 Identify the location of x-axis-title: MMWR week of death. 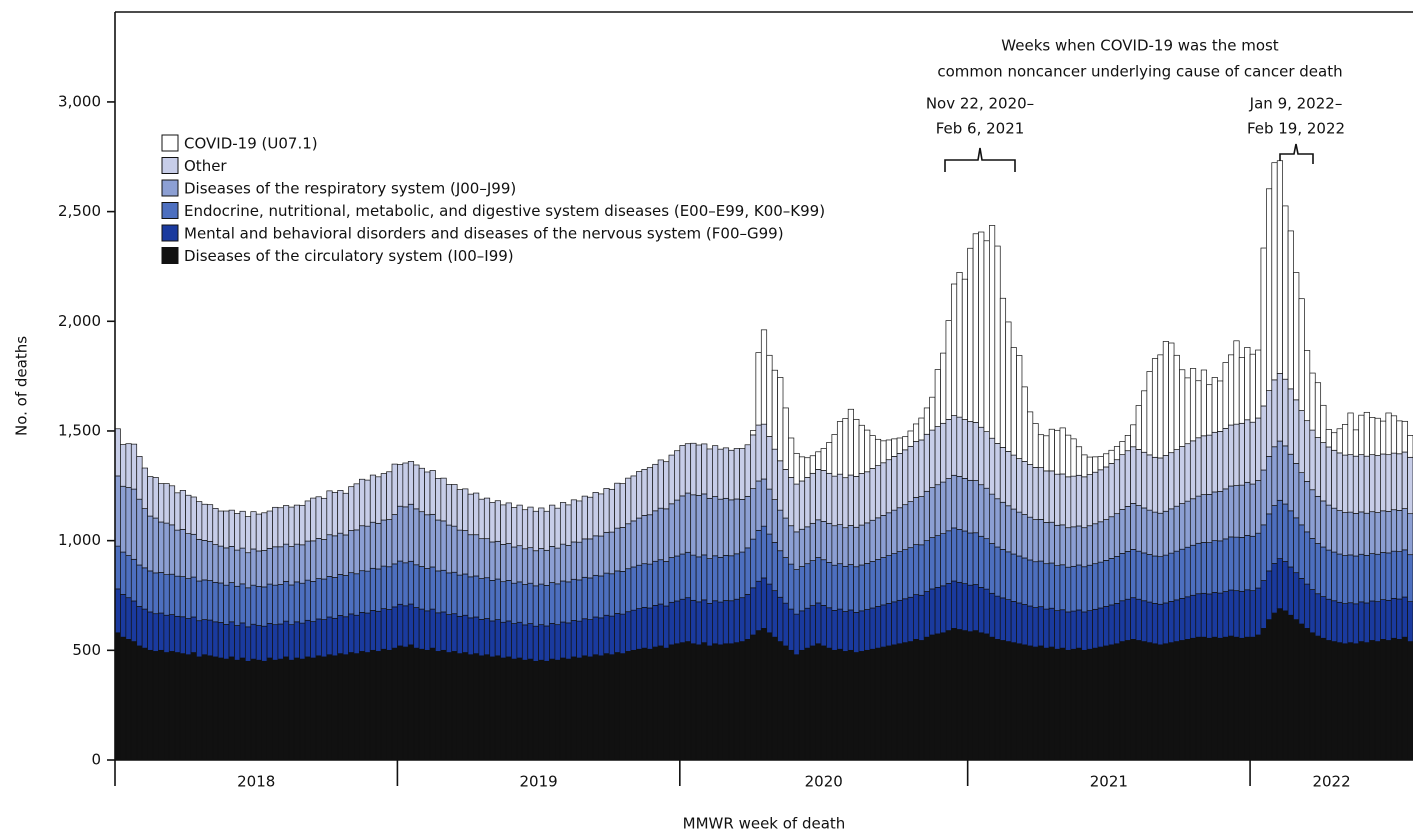
(764, 824).